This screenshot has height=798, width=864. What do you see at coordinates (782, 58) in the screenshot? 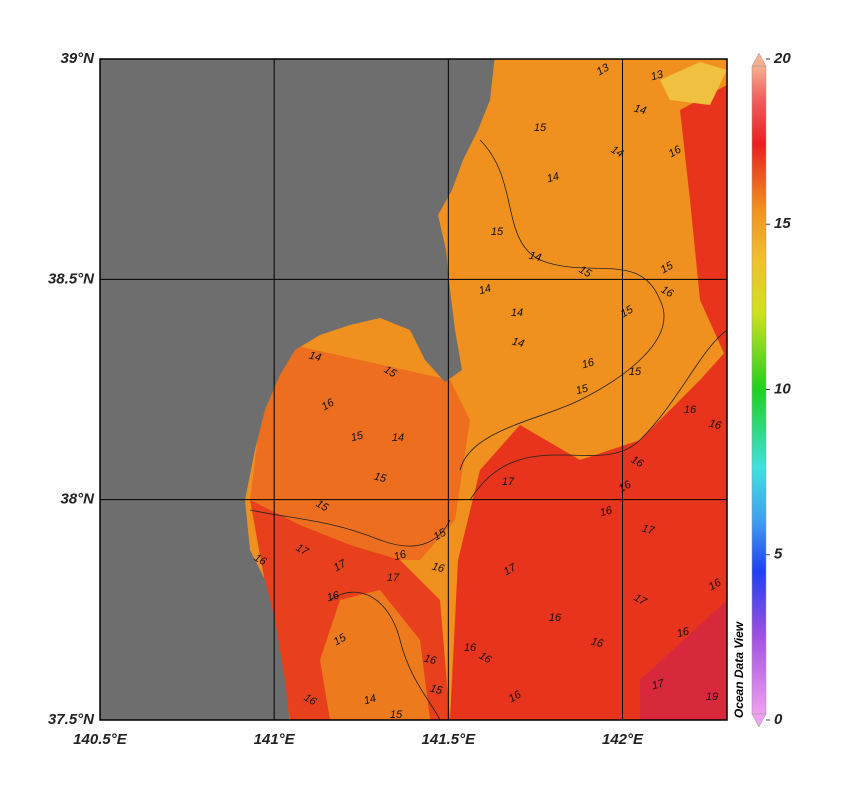
I see `colorbar-tick-label: 20` at bounding box center [782, 58].